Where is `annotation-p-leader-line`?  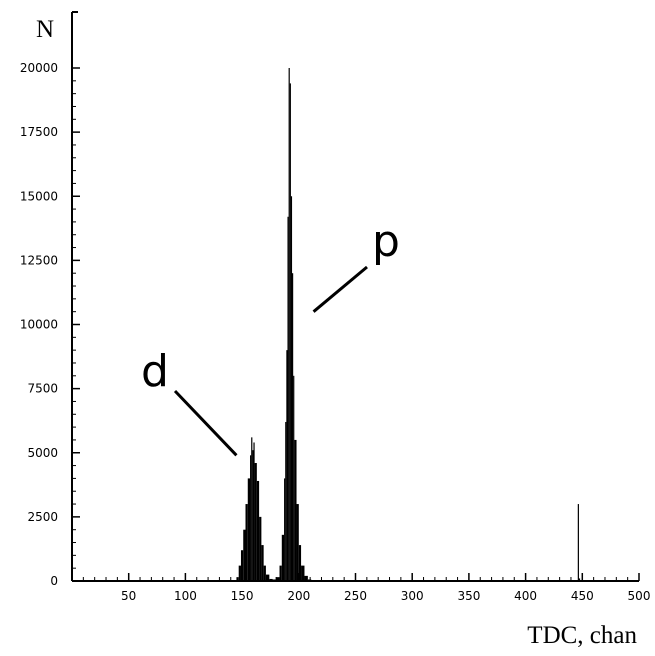
annotation-p-leader-line is located at coordinates (340, 289).